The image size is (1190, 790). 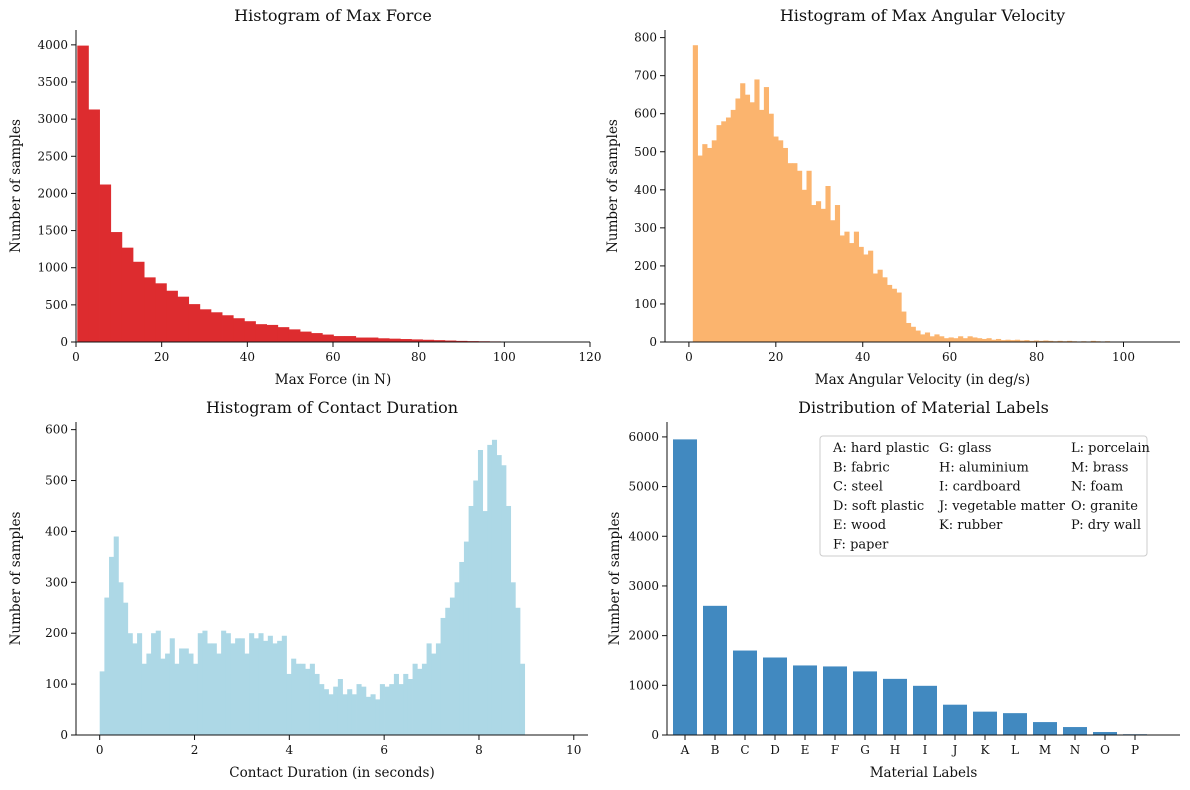 What do you see at coordinates (333, 15) in the screenshot?
I see `chart-title: Histogram of Max Force` at bounding box center [333, 15].